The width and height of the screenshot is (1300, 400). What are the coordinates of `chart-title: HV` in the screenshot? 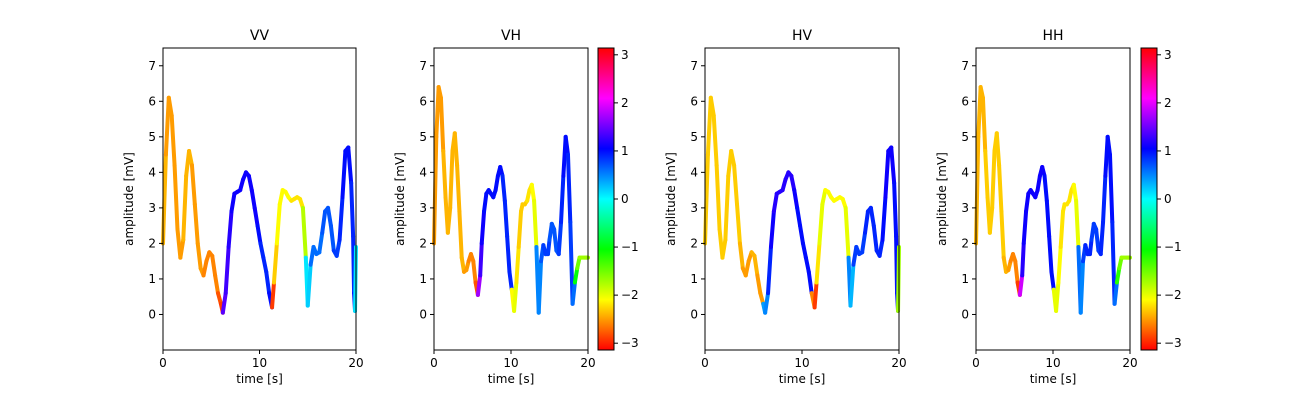 It's located at (802, 36).